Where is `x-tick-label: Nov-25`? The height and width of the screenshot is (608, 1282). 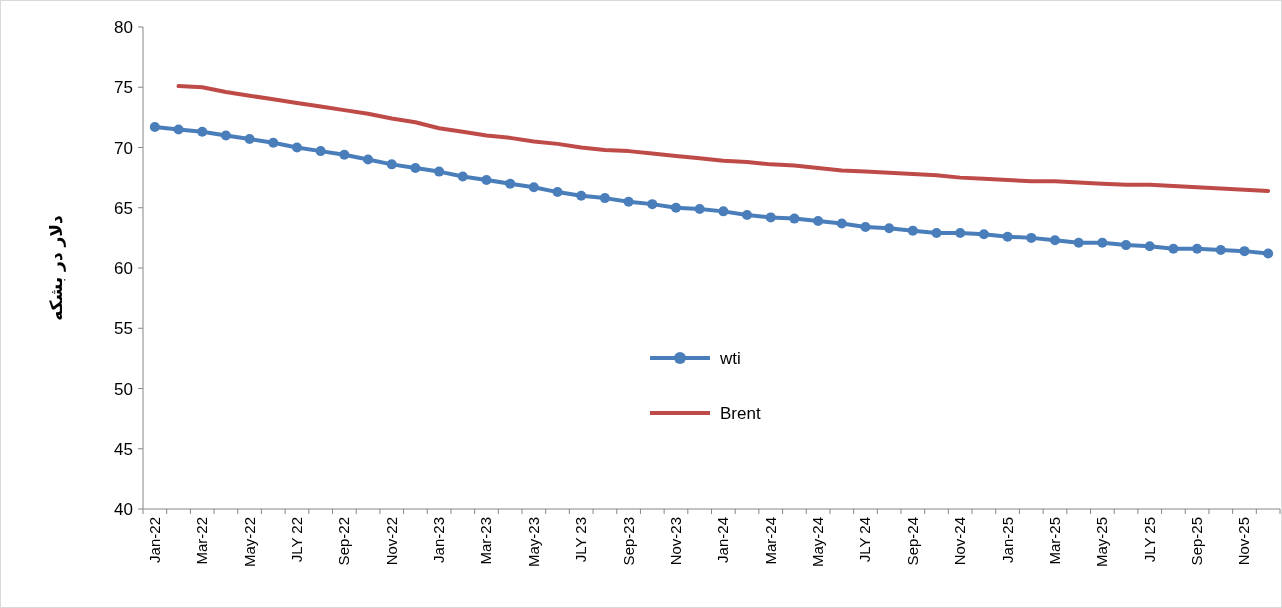
x-tick-label: Nov-25 is located at coordinates (1244, 541).